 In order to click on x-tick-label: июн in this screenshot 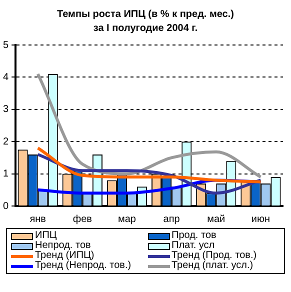, I will do `click(260, 219)`.